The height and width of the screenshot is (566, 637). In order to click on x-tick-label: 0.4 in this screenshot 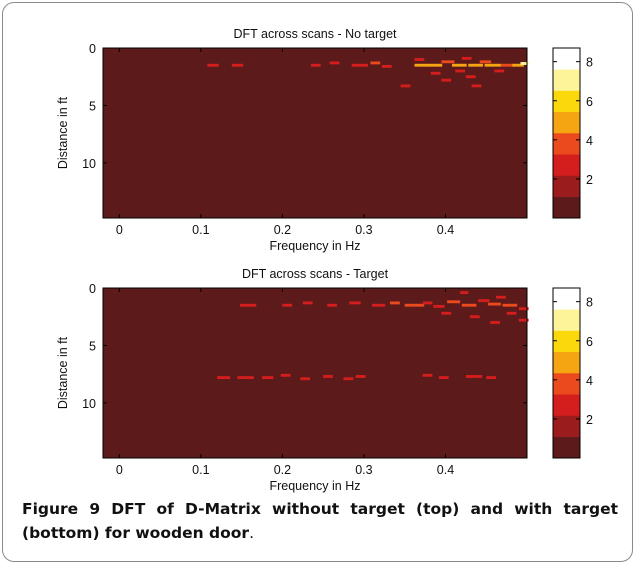, I will do `click(445, 230)`.